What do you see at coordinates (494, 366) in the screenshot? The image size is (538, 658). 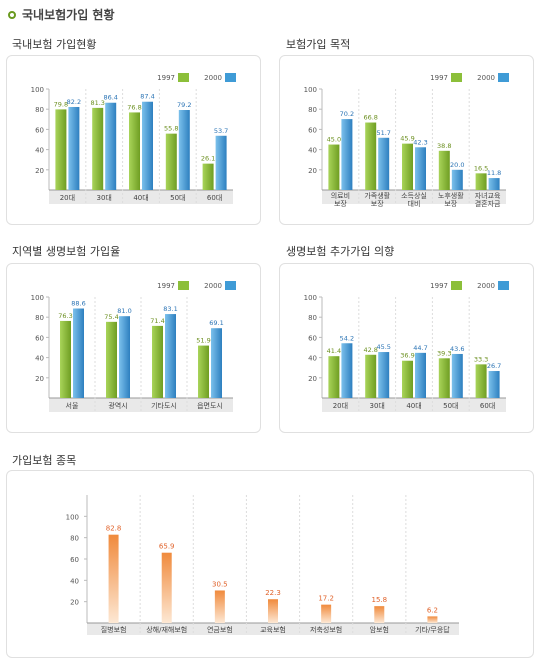 I see `data-label-2000: 26.7` at bounding box center [494, 366].